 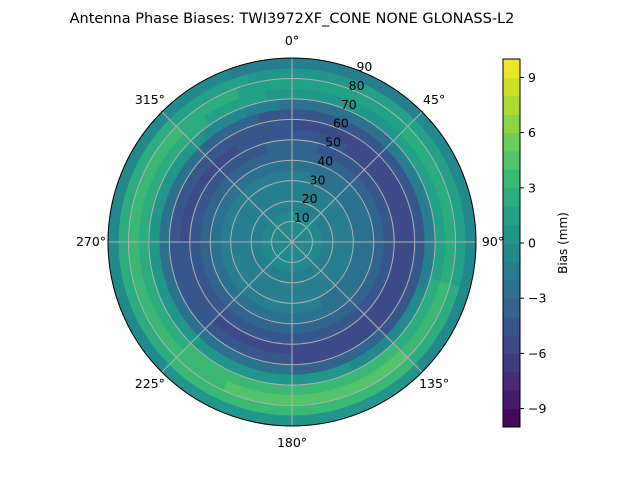 What do you see at coordinates (524, 243) in the screenshot?
I see `colorbar: −9 −6 −3 0 3 6 9` at bounding box center [524, 243].